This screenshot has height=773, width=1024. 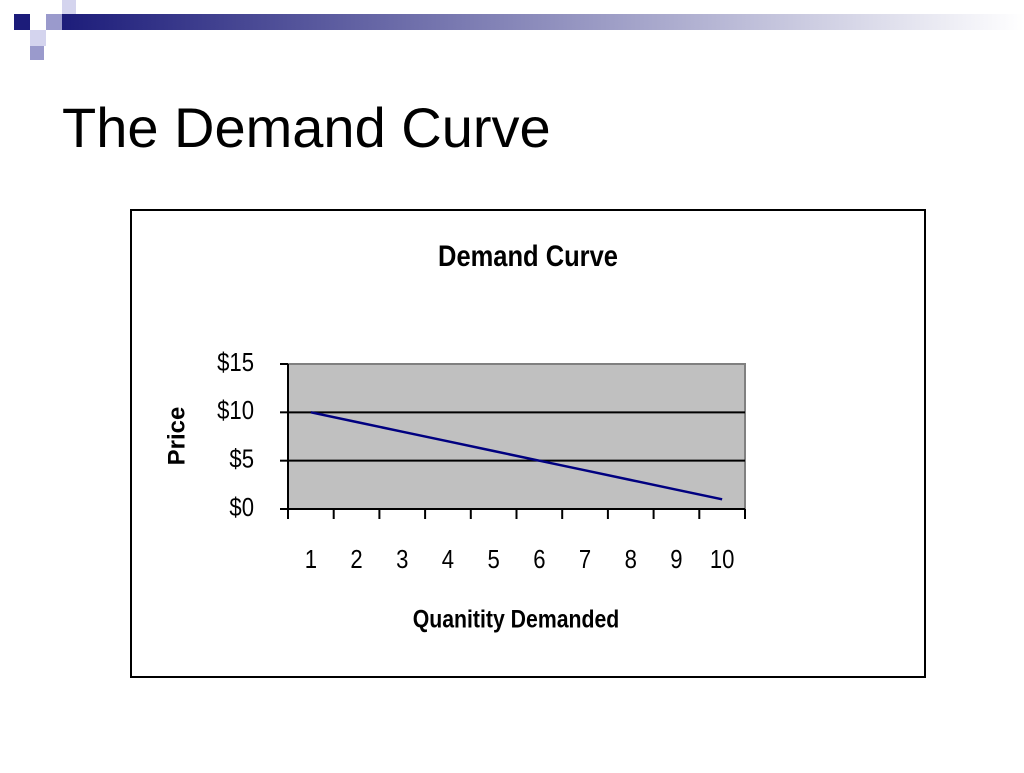 I want to click on header-decoration, so click(x=519, y=30).